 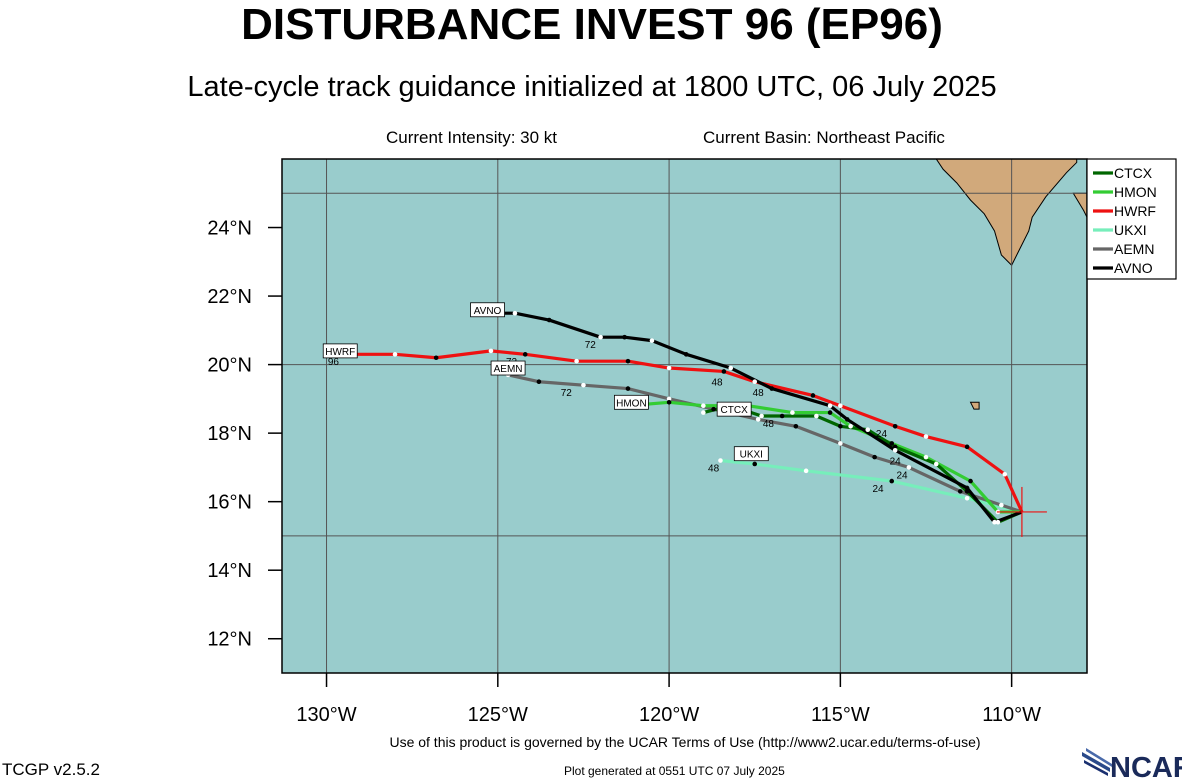 I want to click on lat-tick-label: 16°N, so click(x=229, y=503).